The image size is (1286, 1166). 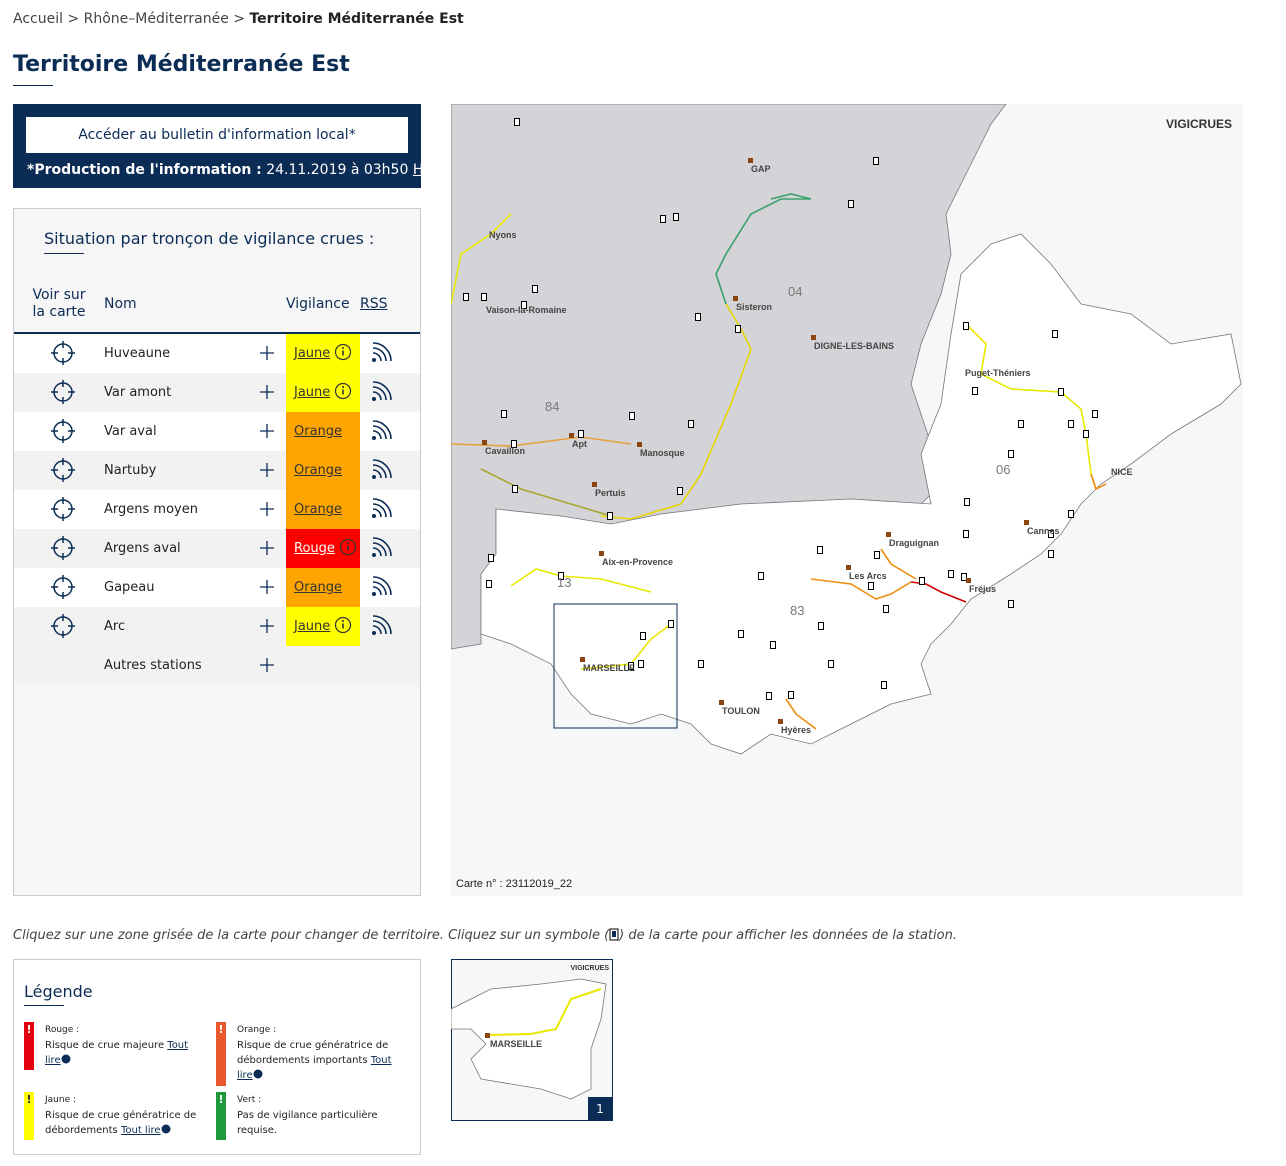 What do you see at coordinates (217, 135) in the screenshot?
I see `bulletin-button: Accéder au bulletin d'information local*` at bounding box center [217, 135].